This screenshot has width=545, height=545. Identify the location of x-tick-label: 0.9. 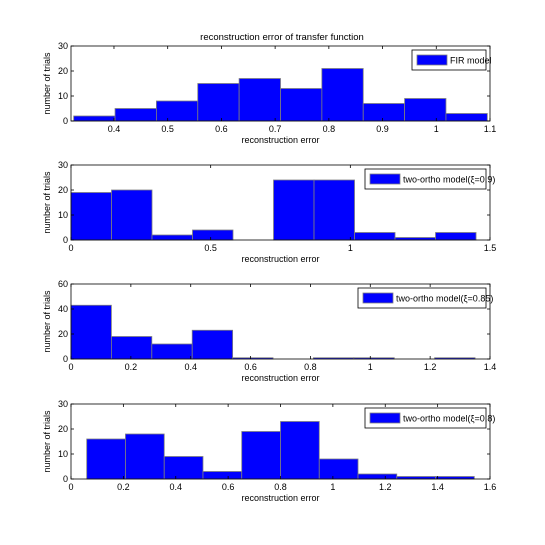
(382, 129).